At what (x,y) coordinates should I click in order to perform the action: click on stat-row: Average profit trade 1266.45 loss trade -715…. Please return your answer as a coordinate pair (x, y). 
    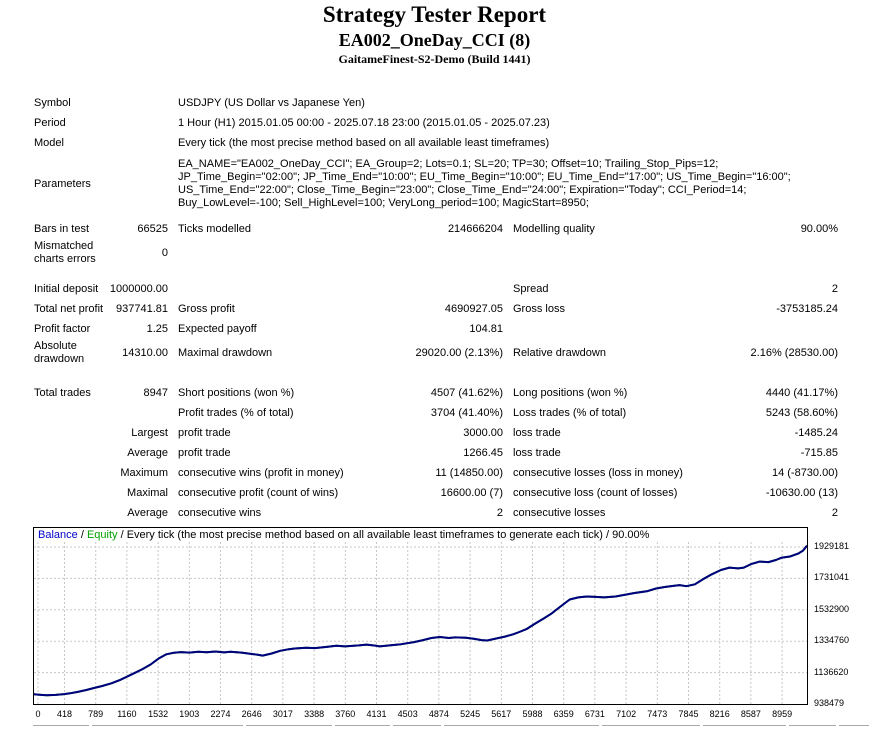
    Looking at the image, I should click on (436, 453).